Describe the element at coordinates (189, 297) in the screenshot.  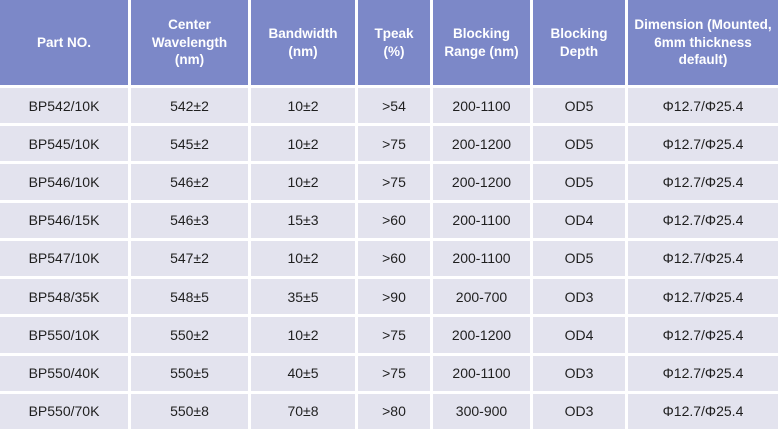
I see `cell-center-wavelength: 548±5` at that location.